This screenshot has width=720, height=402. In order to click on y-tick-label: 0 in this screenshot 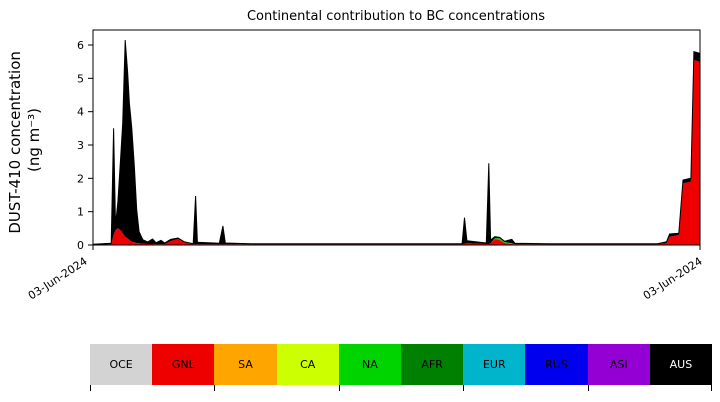, I will do `click(80, 245)`.